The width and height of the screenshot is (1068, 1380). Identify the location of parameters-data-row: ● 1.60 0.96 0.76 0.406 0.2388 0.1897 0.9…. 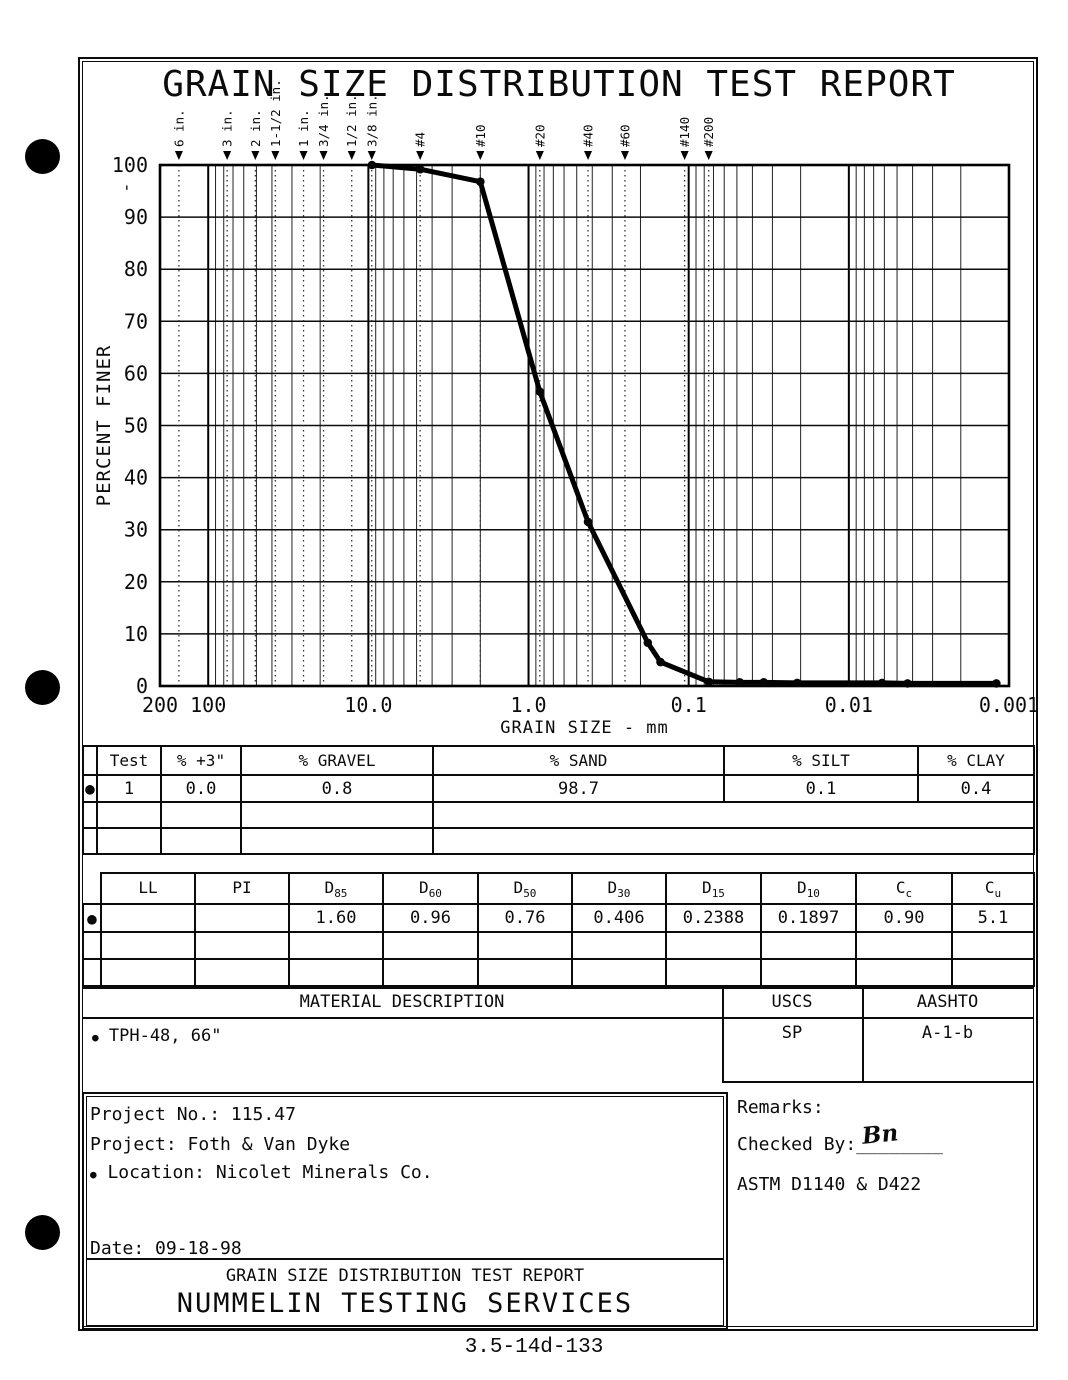
(558, 918).